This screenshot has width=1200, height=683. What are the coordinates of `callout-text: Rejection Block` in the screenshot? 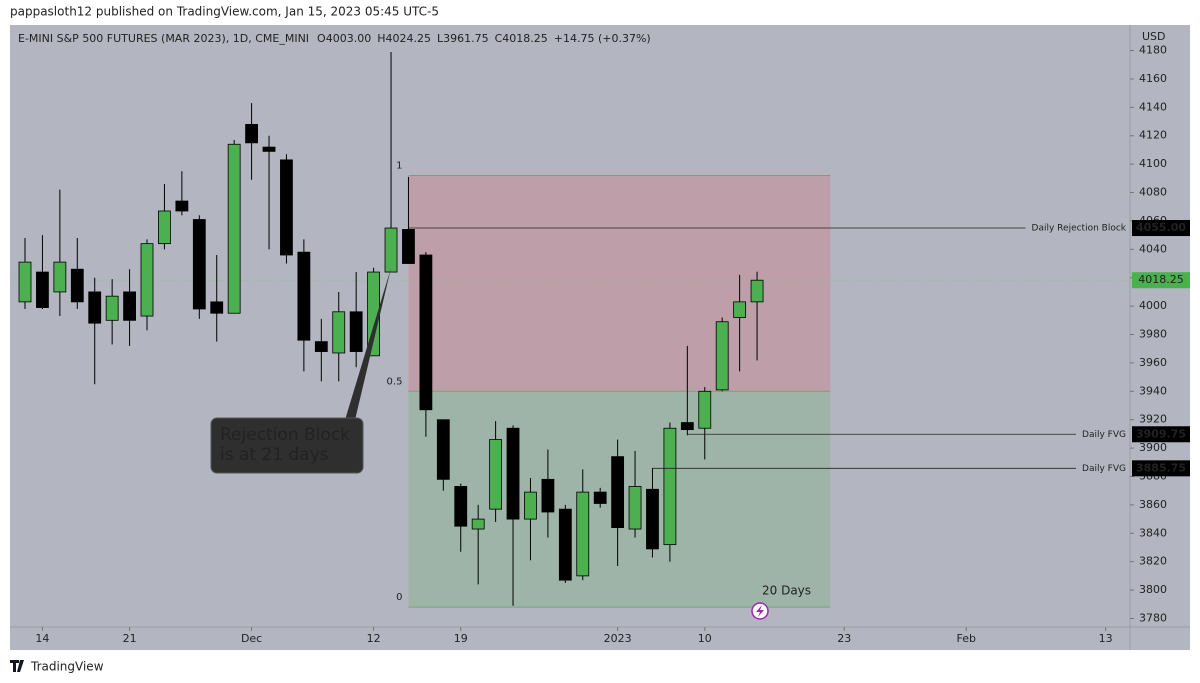 It's located at (285, 435).